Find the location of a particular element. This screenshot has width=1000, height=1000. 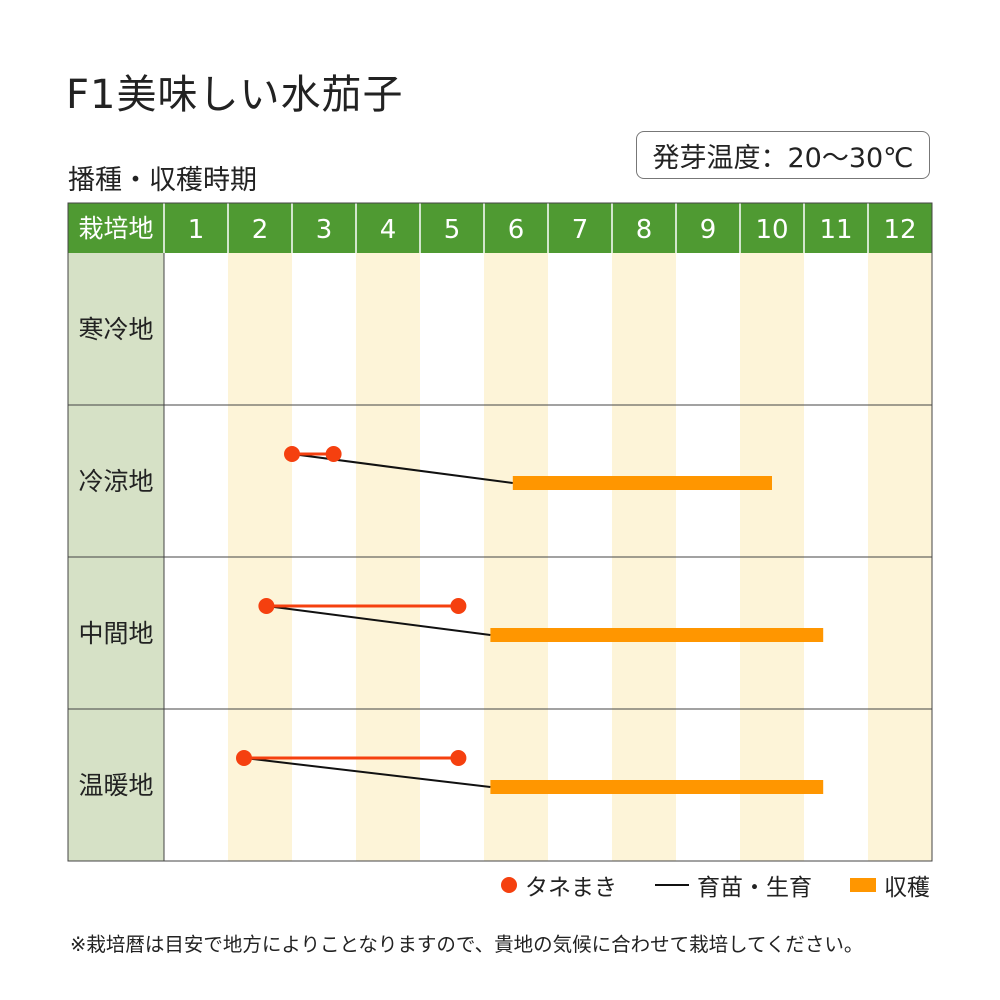

header-bar is located at coordinates (500, 228).